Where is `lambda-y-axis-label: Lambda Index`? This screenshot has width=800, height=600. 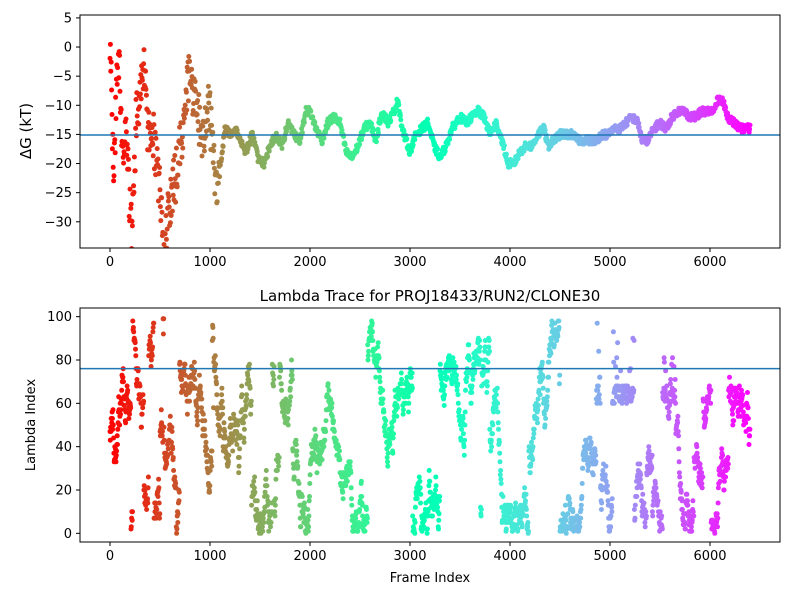 lambda-y-axis-label: Lambda Index is located at coordinates (31, 425).